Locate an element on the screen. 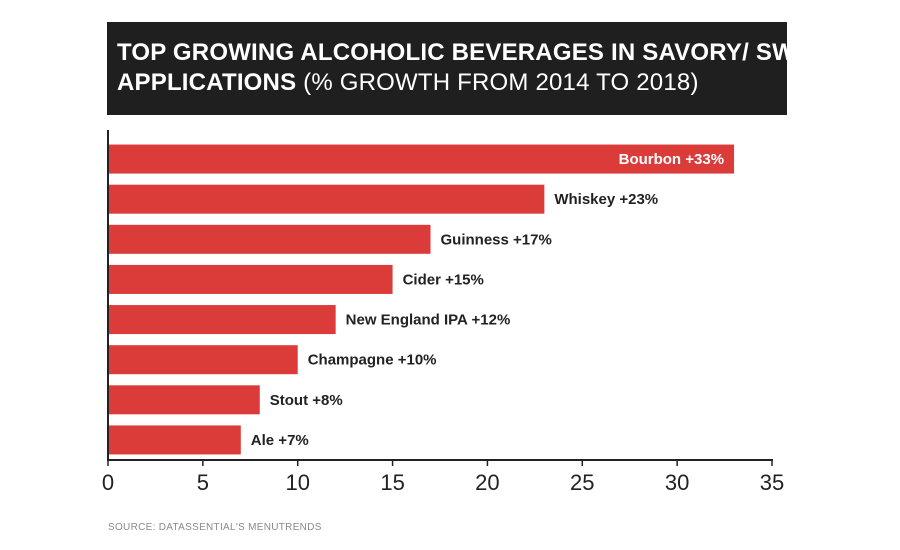 This screenshot has width=900, height=550. bar-label: New England IPA +12% is located at coordinates (428, 320).